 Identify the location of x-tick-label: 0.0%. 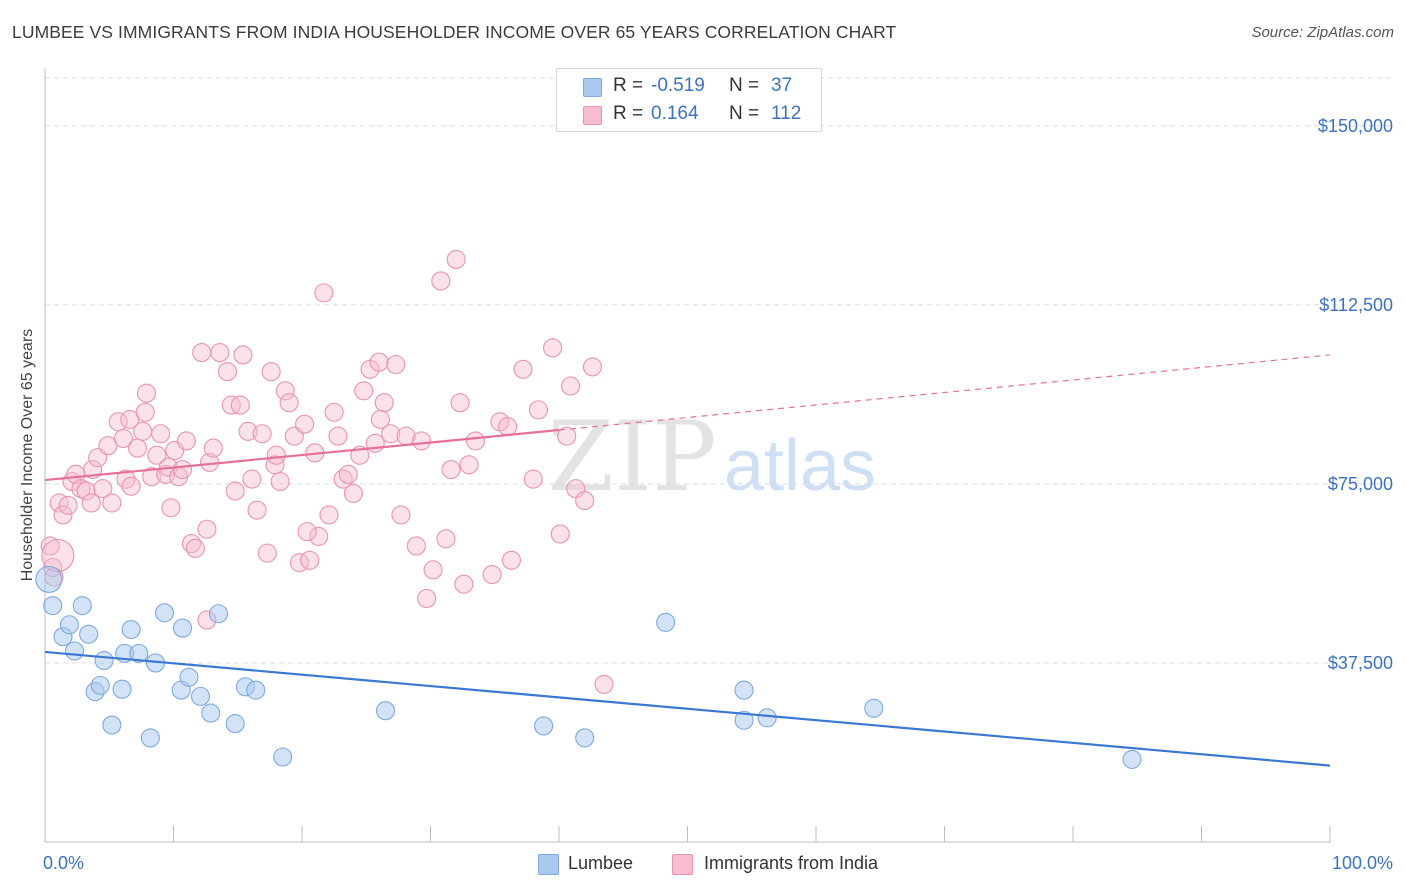
(63, 863).